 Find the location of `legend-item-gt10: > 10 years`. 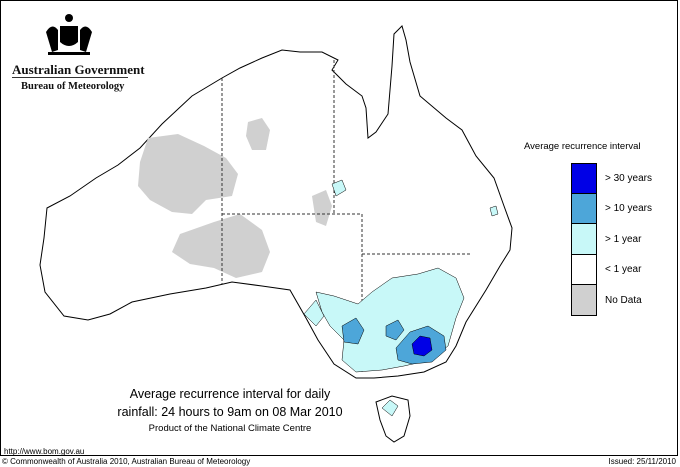

legend-item-gt10: > 10 years is located at coordinates (611, 208).